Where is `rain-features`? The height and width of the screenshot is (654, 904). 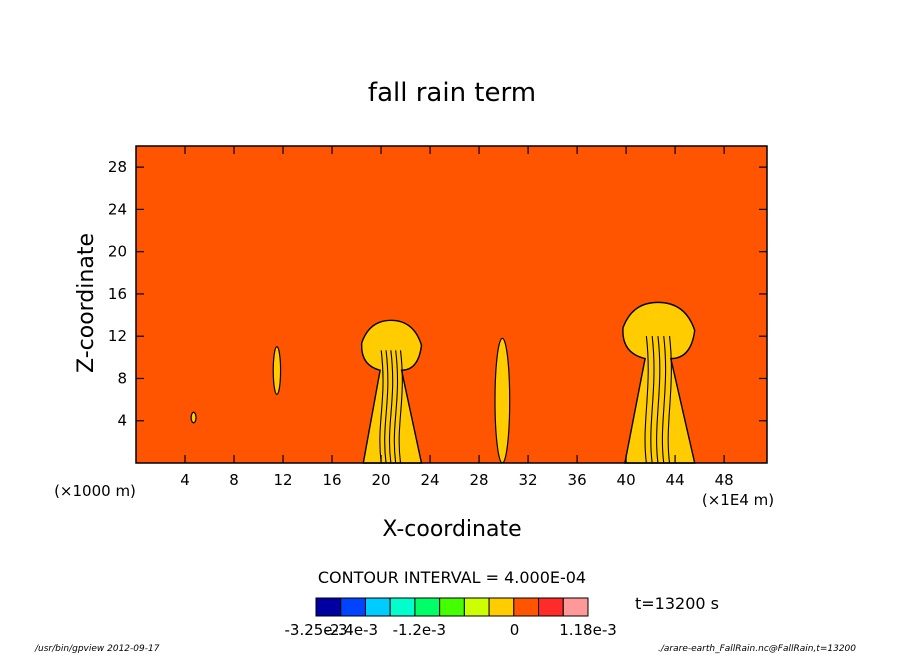 rain-features is located at coordinates (443, 382).